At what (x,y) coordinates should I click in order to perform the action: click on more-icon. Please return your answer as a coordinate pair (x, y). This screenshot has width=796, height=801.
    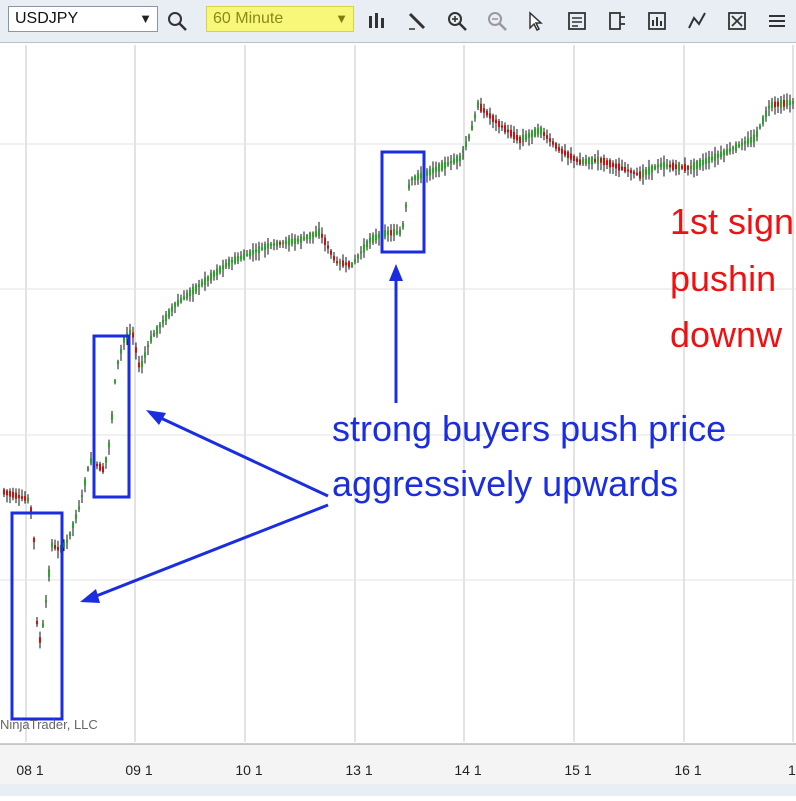
    Looking at the image, I should click on (777, 21).